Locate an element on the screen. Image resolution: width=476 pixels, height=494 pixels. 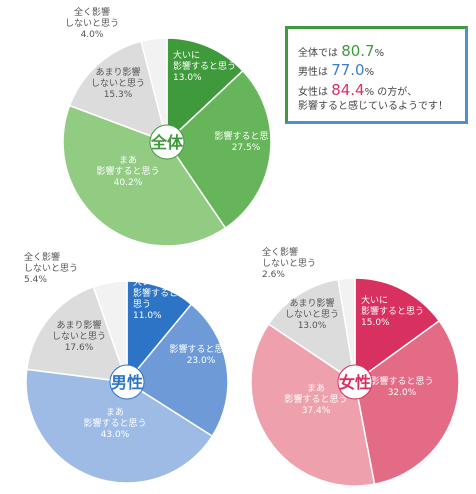
summary-conclusion: 影響すると感じているようです！ is located at coordinates (373, 106).